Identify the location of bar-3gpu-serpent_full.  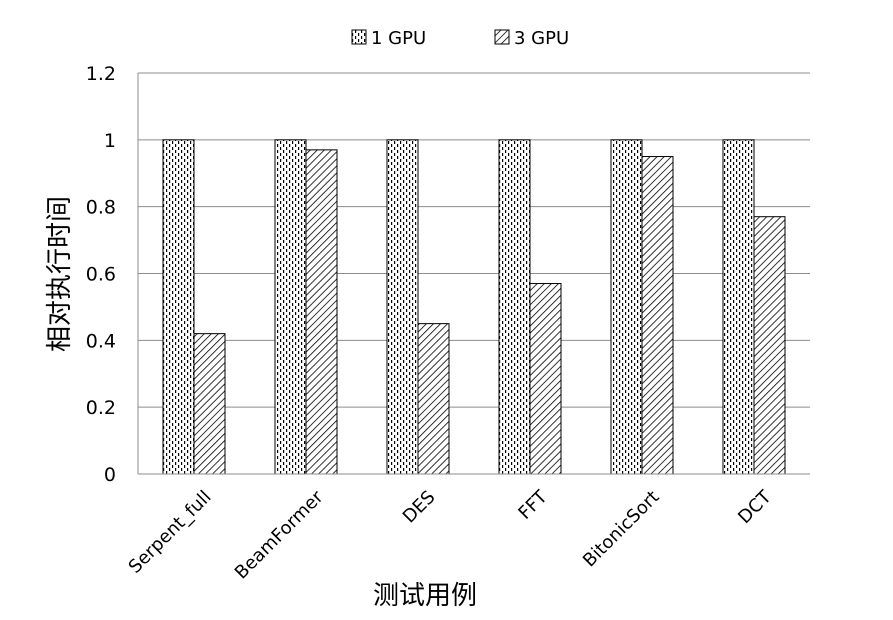
(209, 404).